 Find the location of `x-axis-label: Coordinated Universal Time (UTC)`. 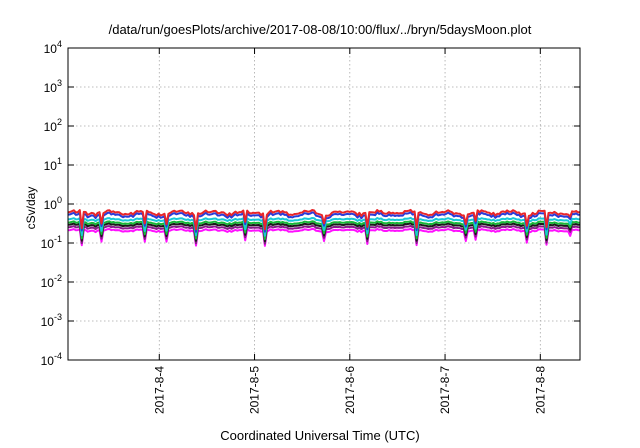

x-axis-label: Coordinated Universal Time (UTC) is located at coordinates (320, 435).